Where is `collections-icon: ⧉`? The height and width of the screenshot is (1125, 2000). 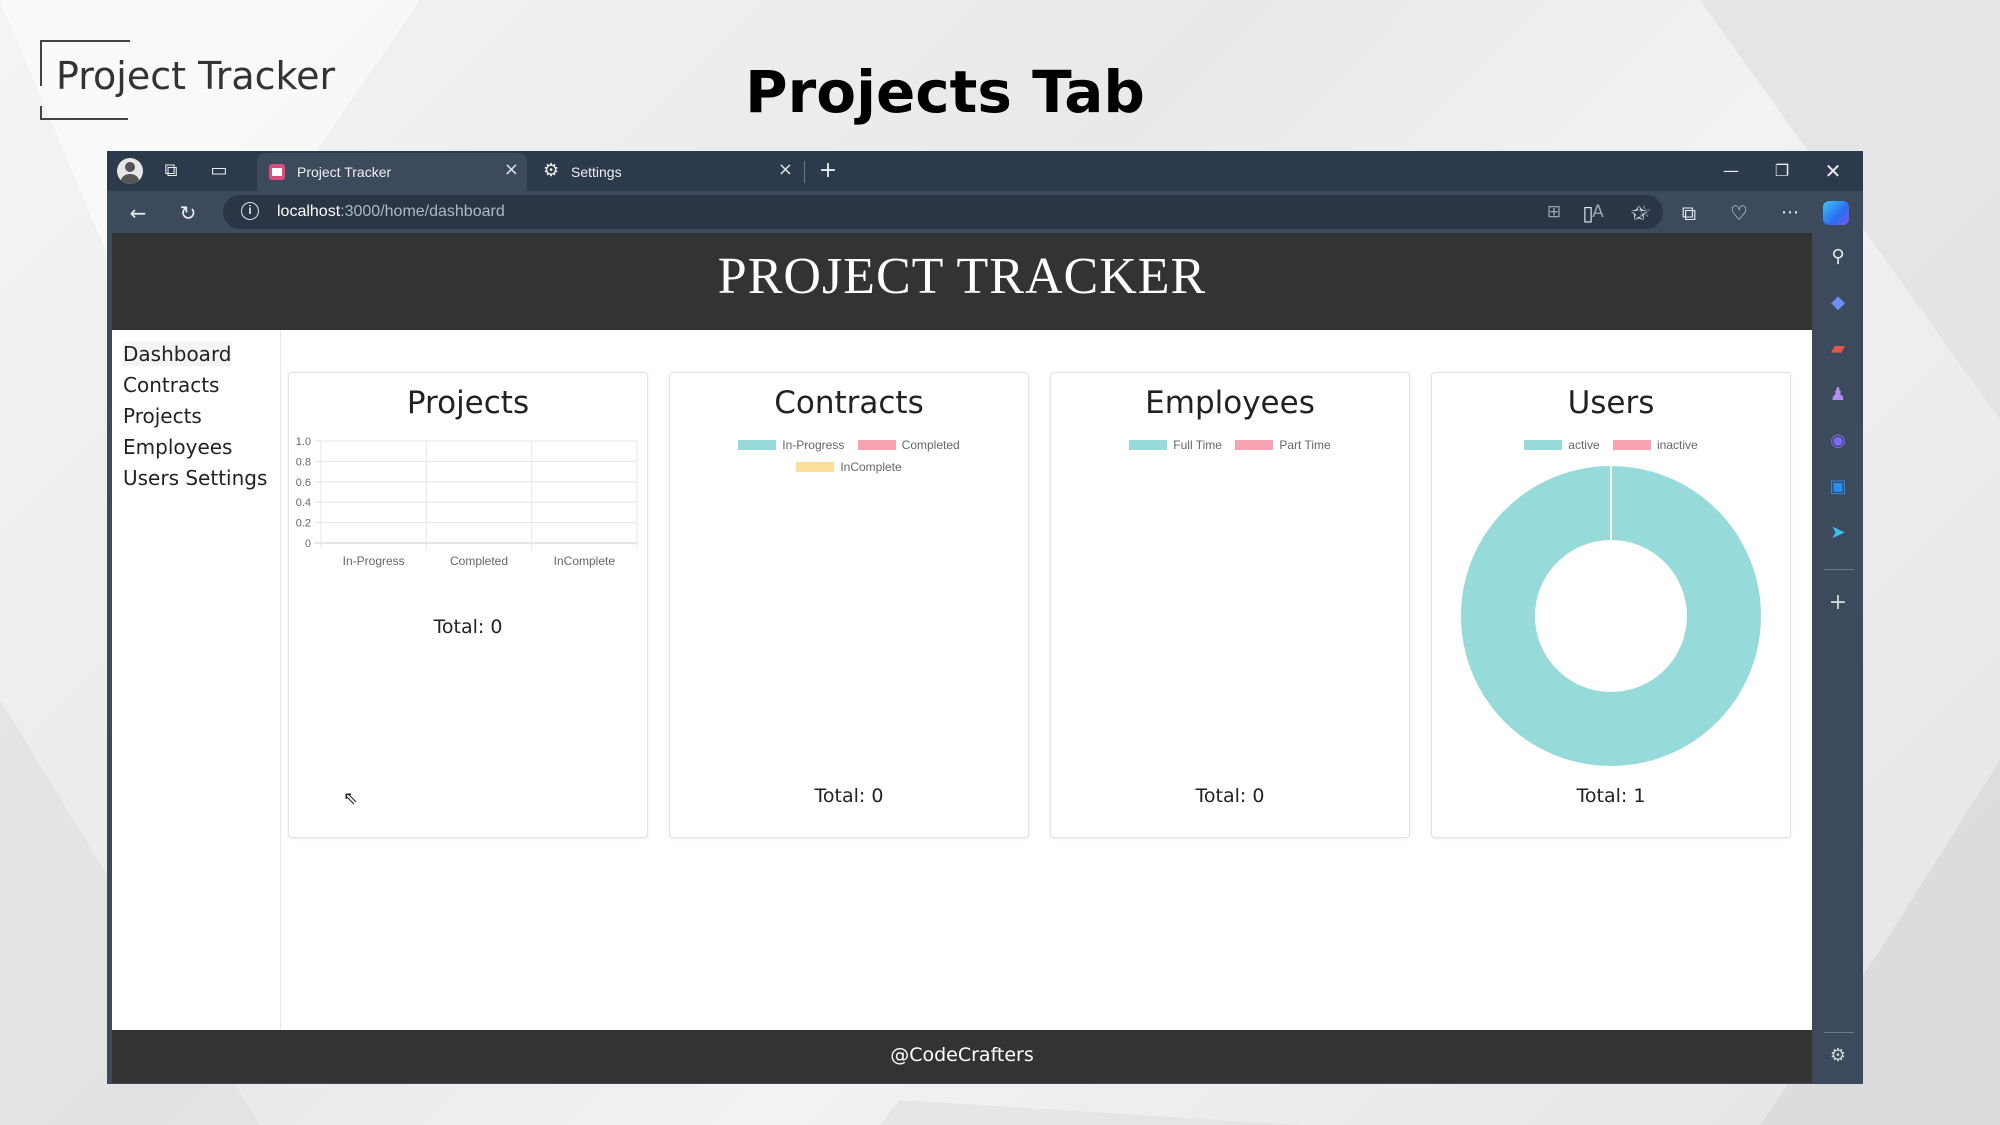 collections-icon: ⧉ is located at coordinates (1689, 213).